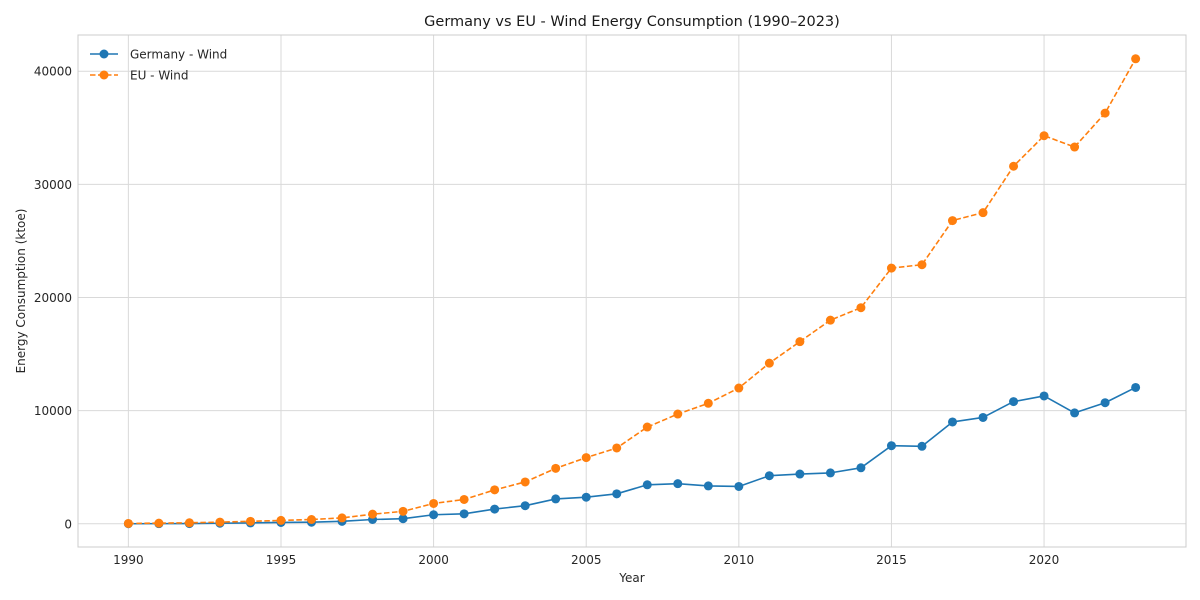 The height and width of the screenshot is (600, 1200). I want to click on y-axis-title: Energy Consumption (ktoe), so click(21, 291).